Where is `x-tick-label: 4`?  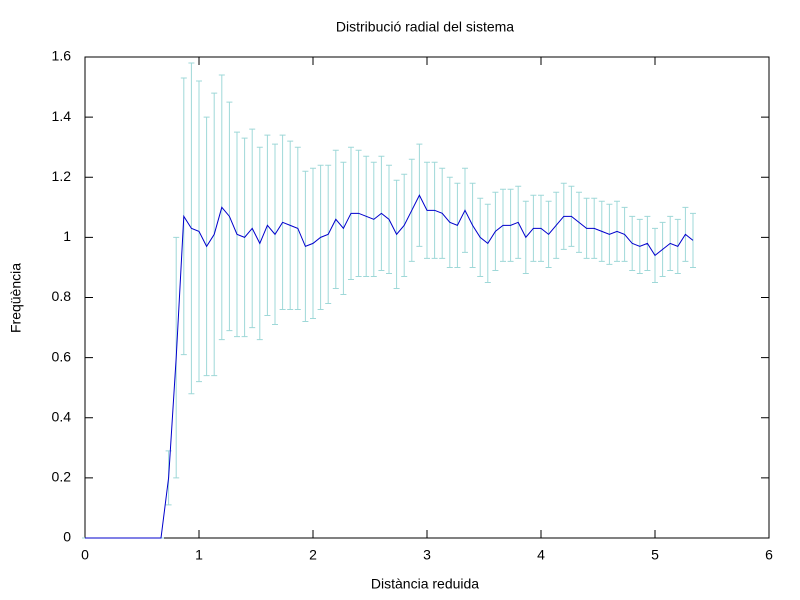 x-tick-label: 4 is located at coordinates (541, 555).